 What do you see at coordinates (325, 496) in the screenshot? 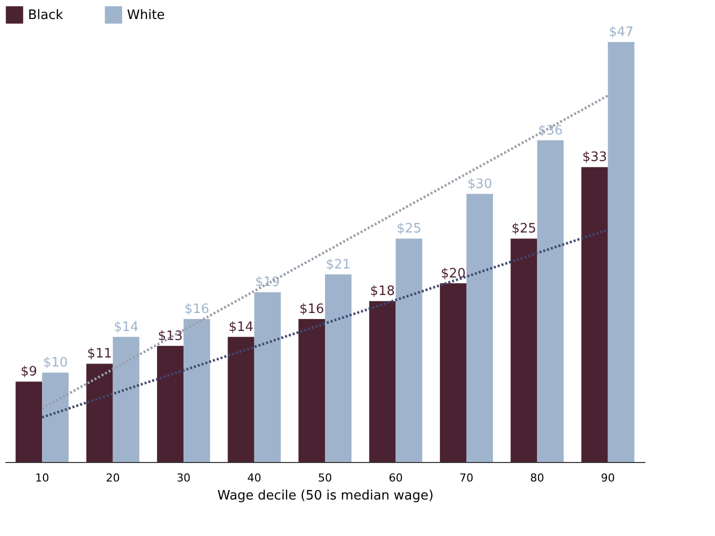
I see `x-axis-title: Wage decile (50 is median wage)` at bounding box center [325, 496].